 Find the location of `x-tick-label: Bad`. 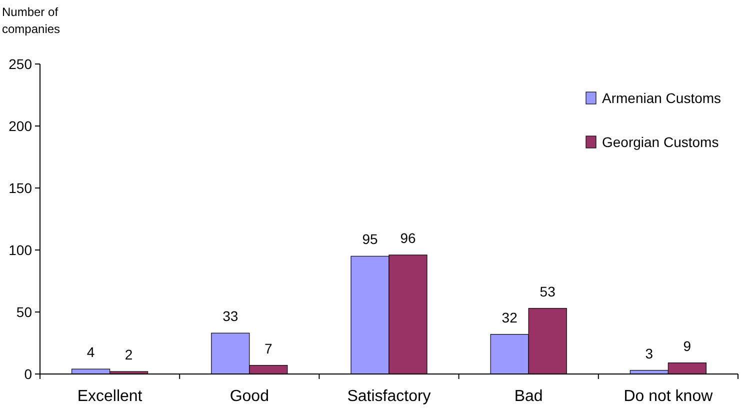

x-tick-label: Bad is located at coordinates (528, 396).